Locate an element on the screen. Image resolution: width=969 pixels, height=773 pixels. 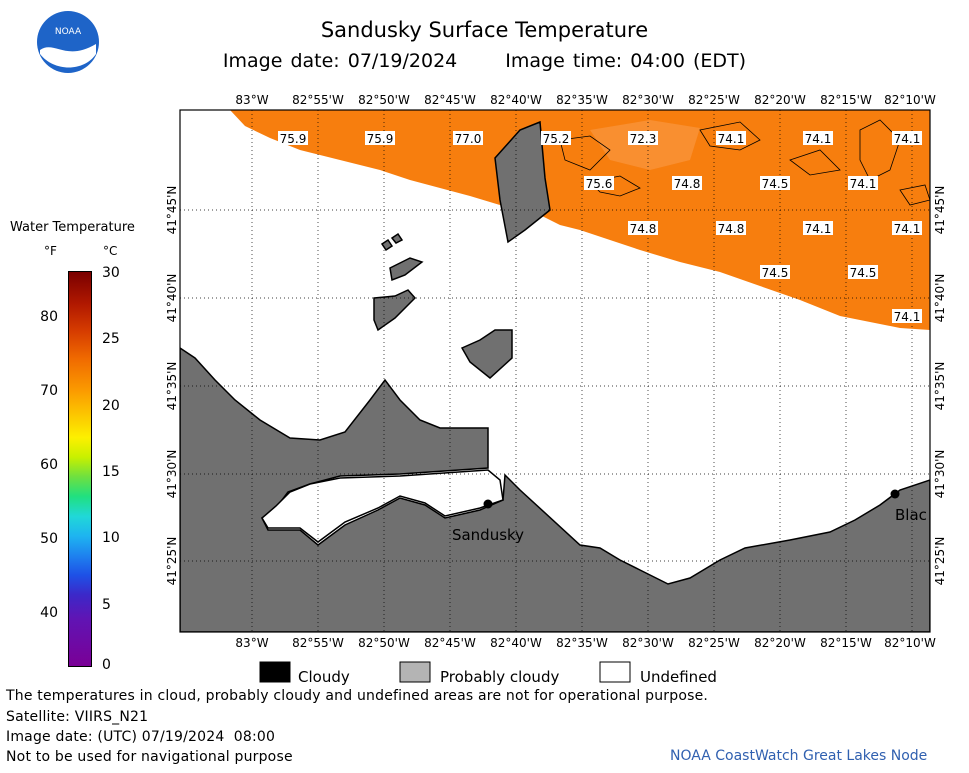
north-bass-island is located at coordinates (406, 269).